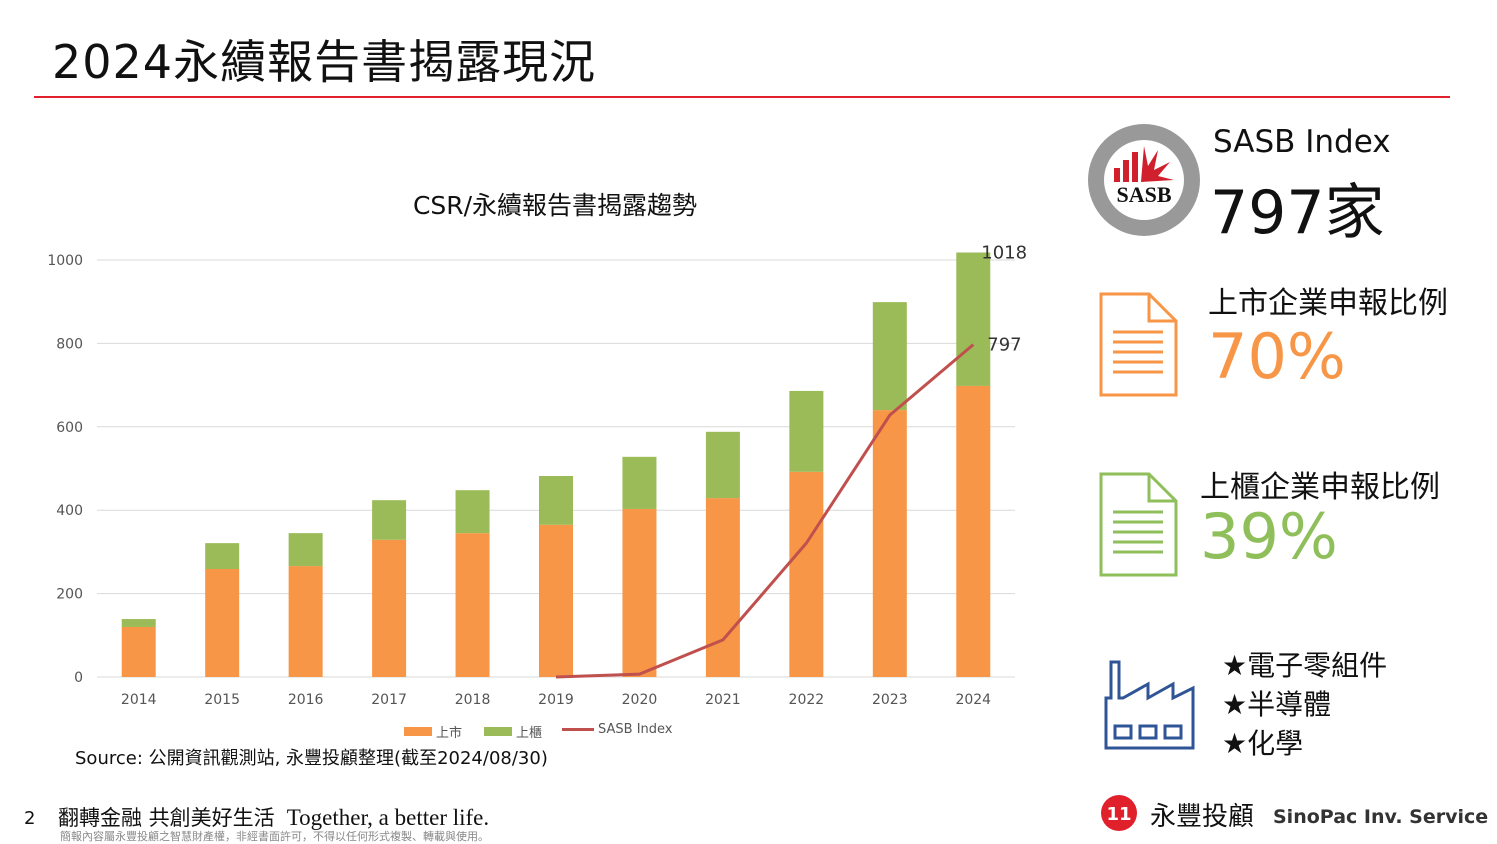  I want to click on data-label-sasb: 797, so click(1004, 345).